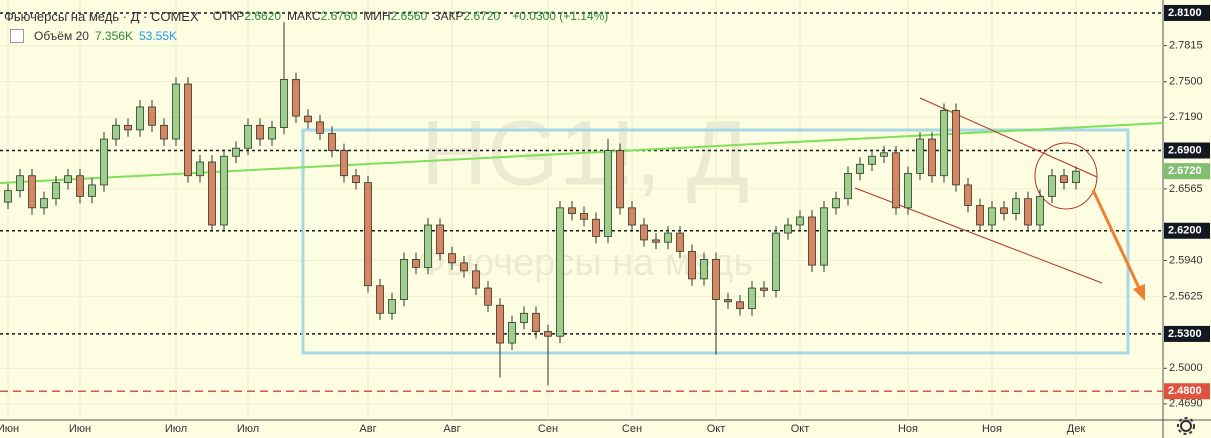 This screenshot has width=1211, height=438. I want to click on ohlc-value: 2.6760, so click(339, 16).